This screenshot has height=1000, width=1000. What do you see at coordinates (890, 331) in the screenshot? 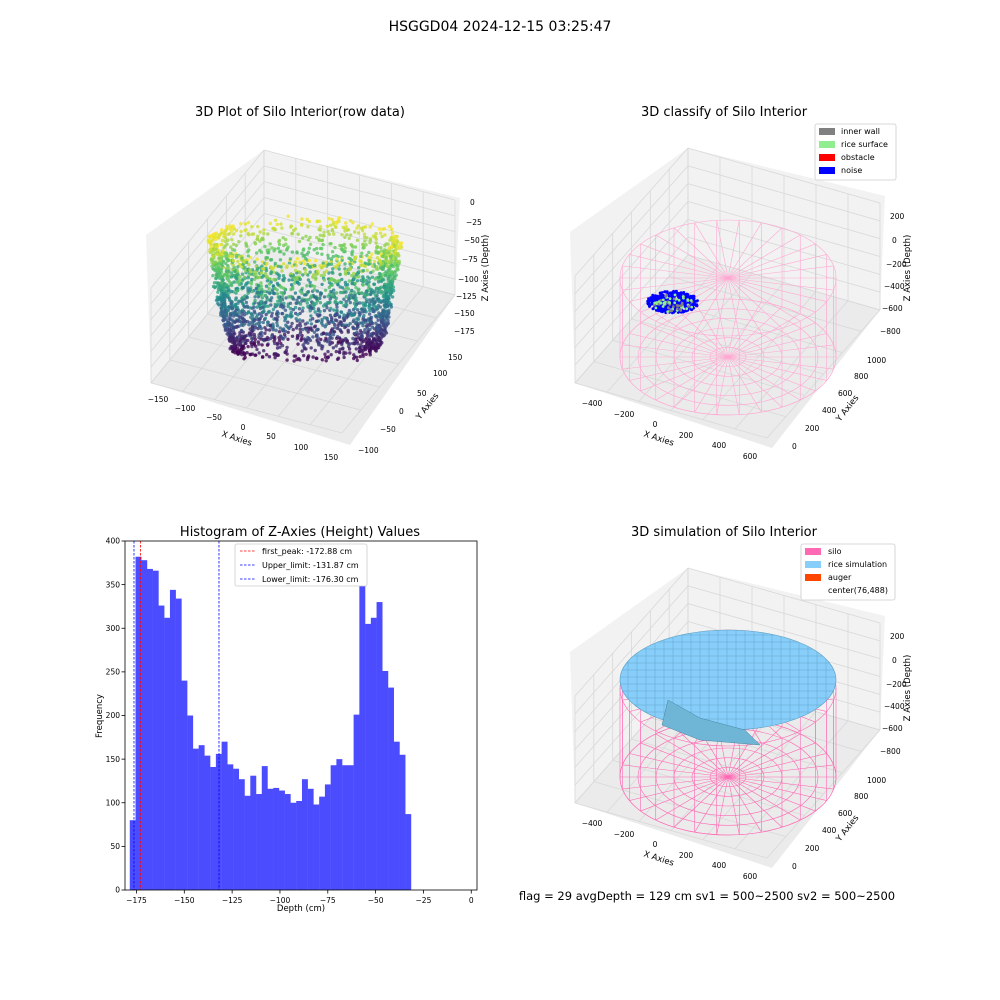
I see `classify-z-tick: −800` at bounding box center [890, 331].